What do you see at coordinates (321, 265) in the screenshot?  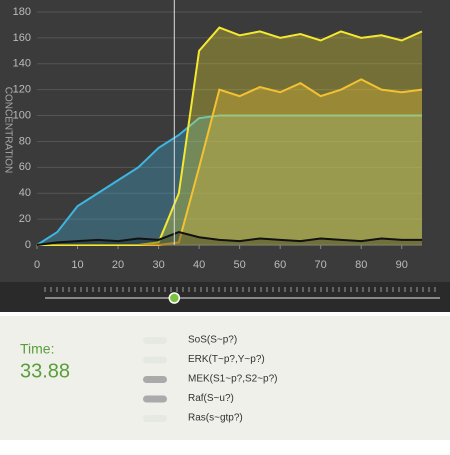 I see `x-tick-label: 70` at bounding box center [321, 265].